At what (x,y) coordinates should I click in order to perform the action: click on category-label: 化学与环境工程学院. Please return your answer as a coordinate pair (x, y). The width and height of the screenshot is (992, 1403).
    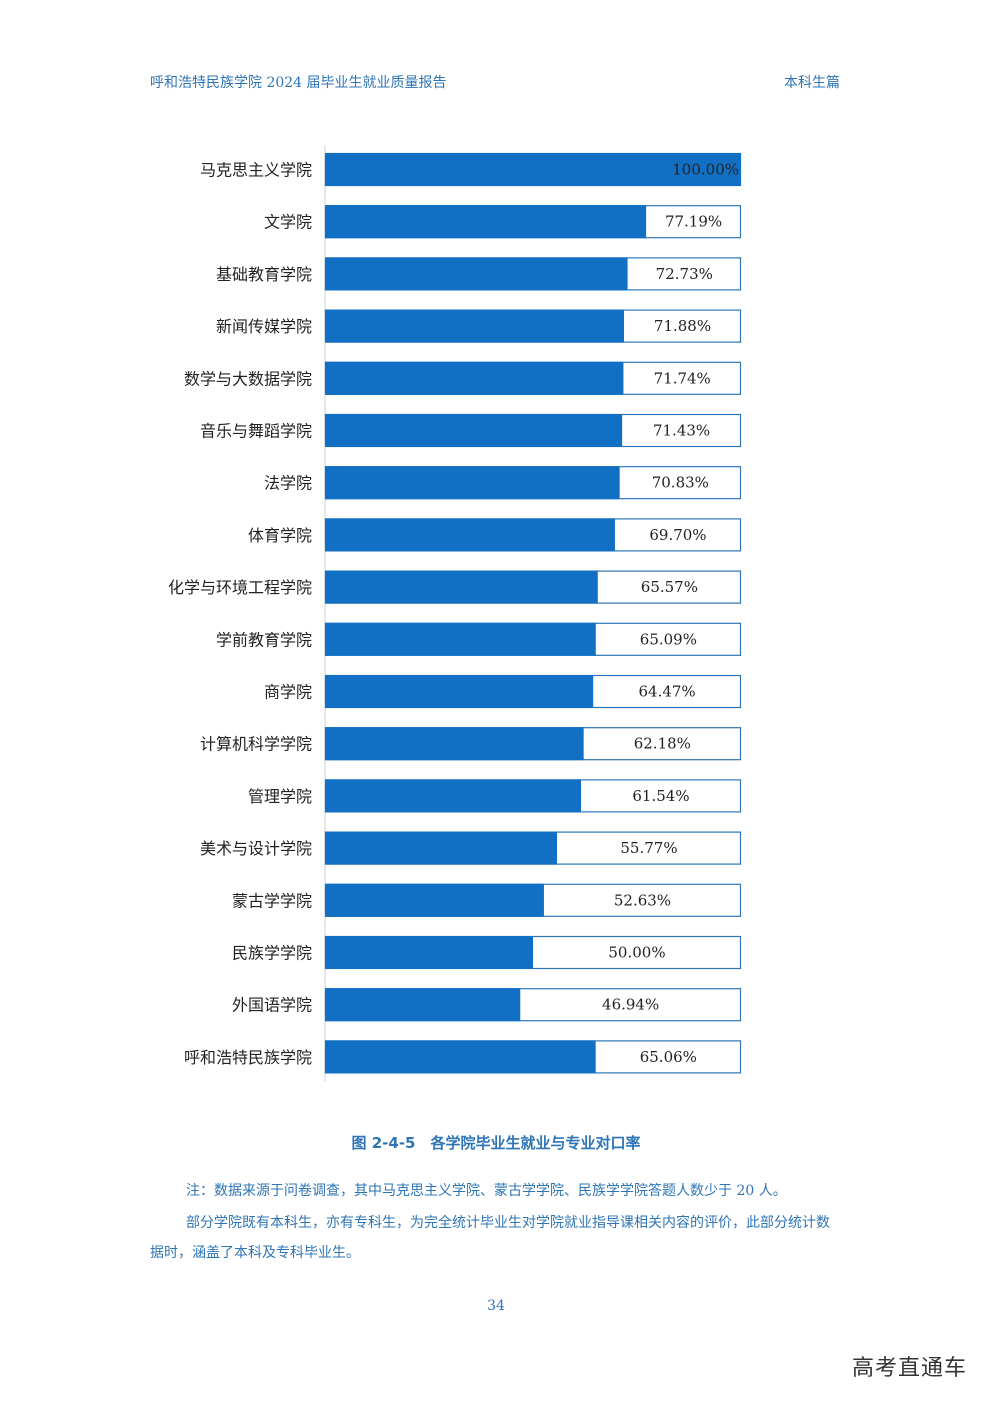
    Looking at the image, I should click on (240, 587).